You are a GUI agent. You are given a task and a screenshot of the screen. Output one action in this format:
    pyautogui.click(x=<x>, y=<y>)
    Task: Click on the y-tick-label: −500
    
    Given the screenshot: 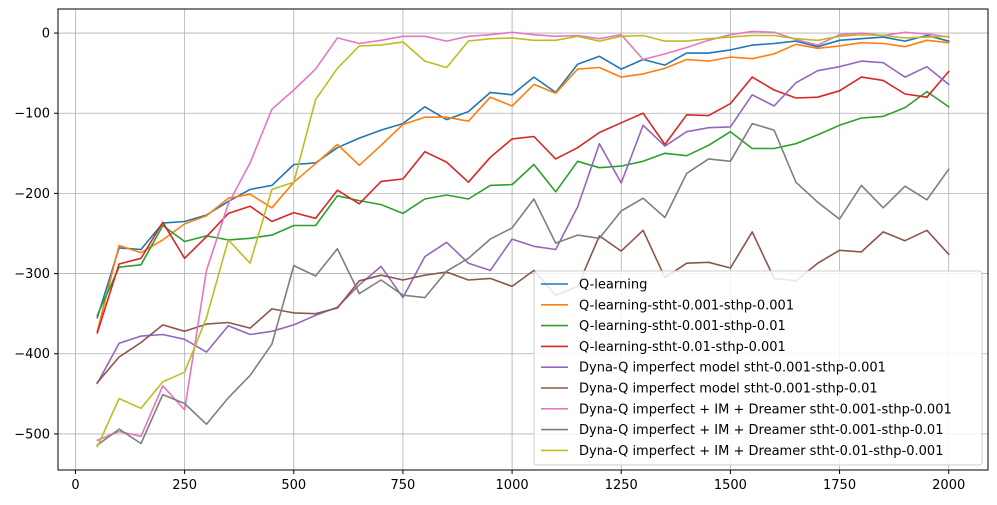 What is the action you would take?
    pyautogui.click(x=32, y=434)
    